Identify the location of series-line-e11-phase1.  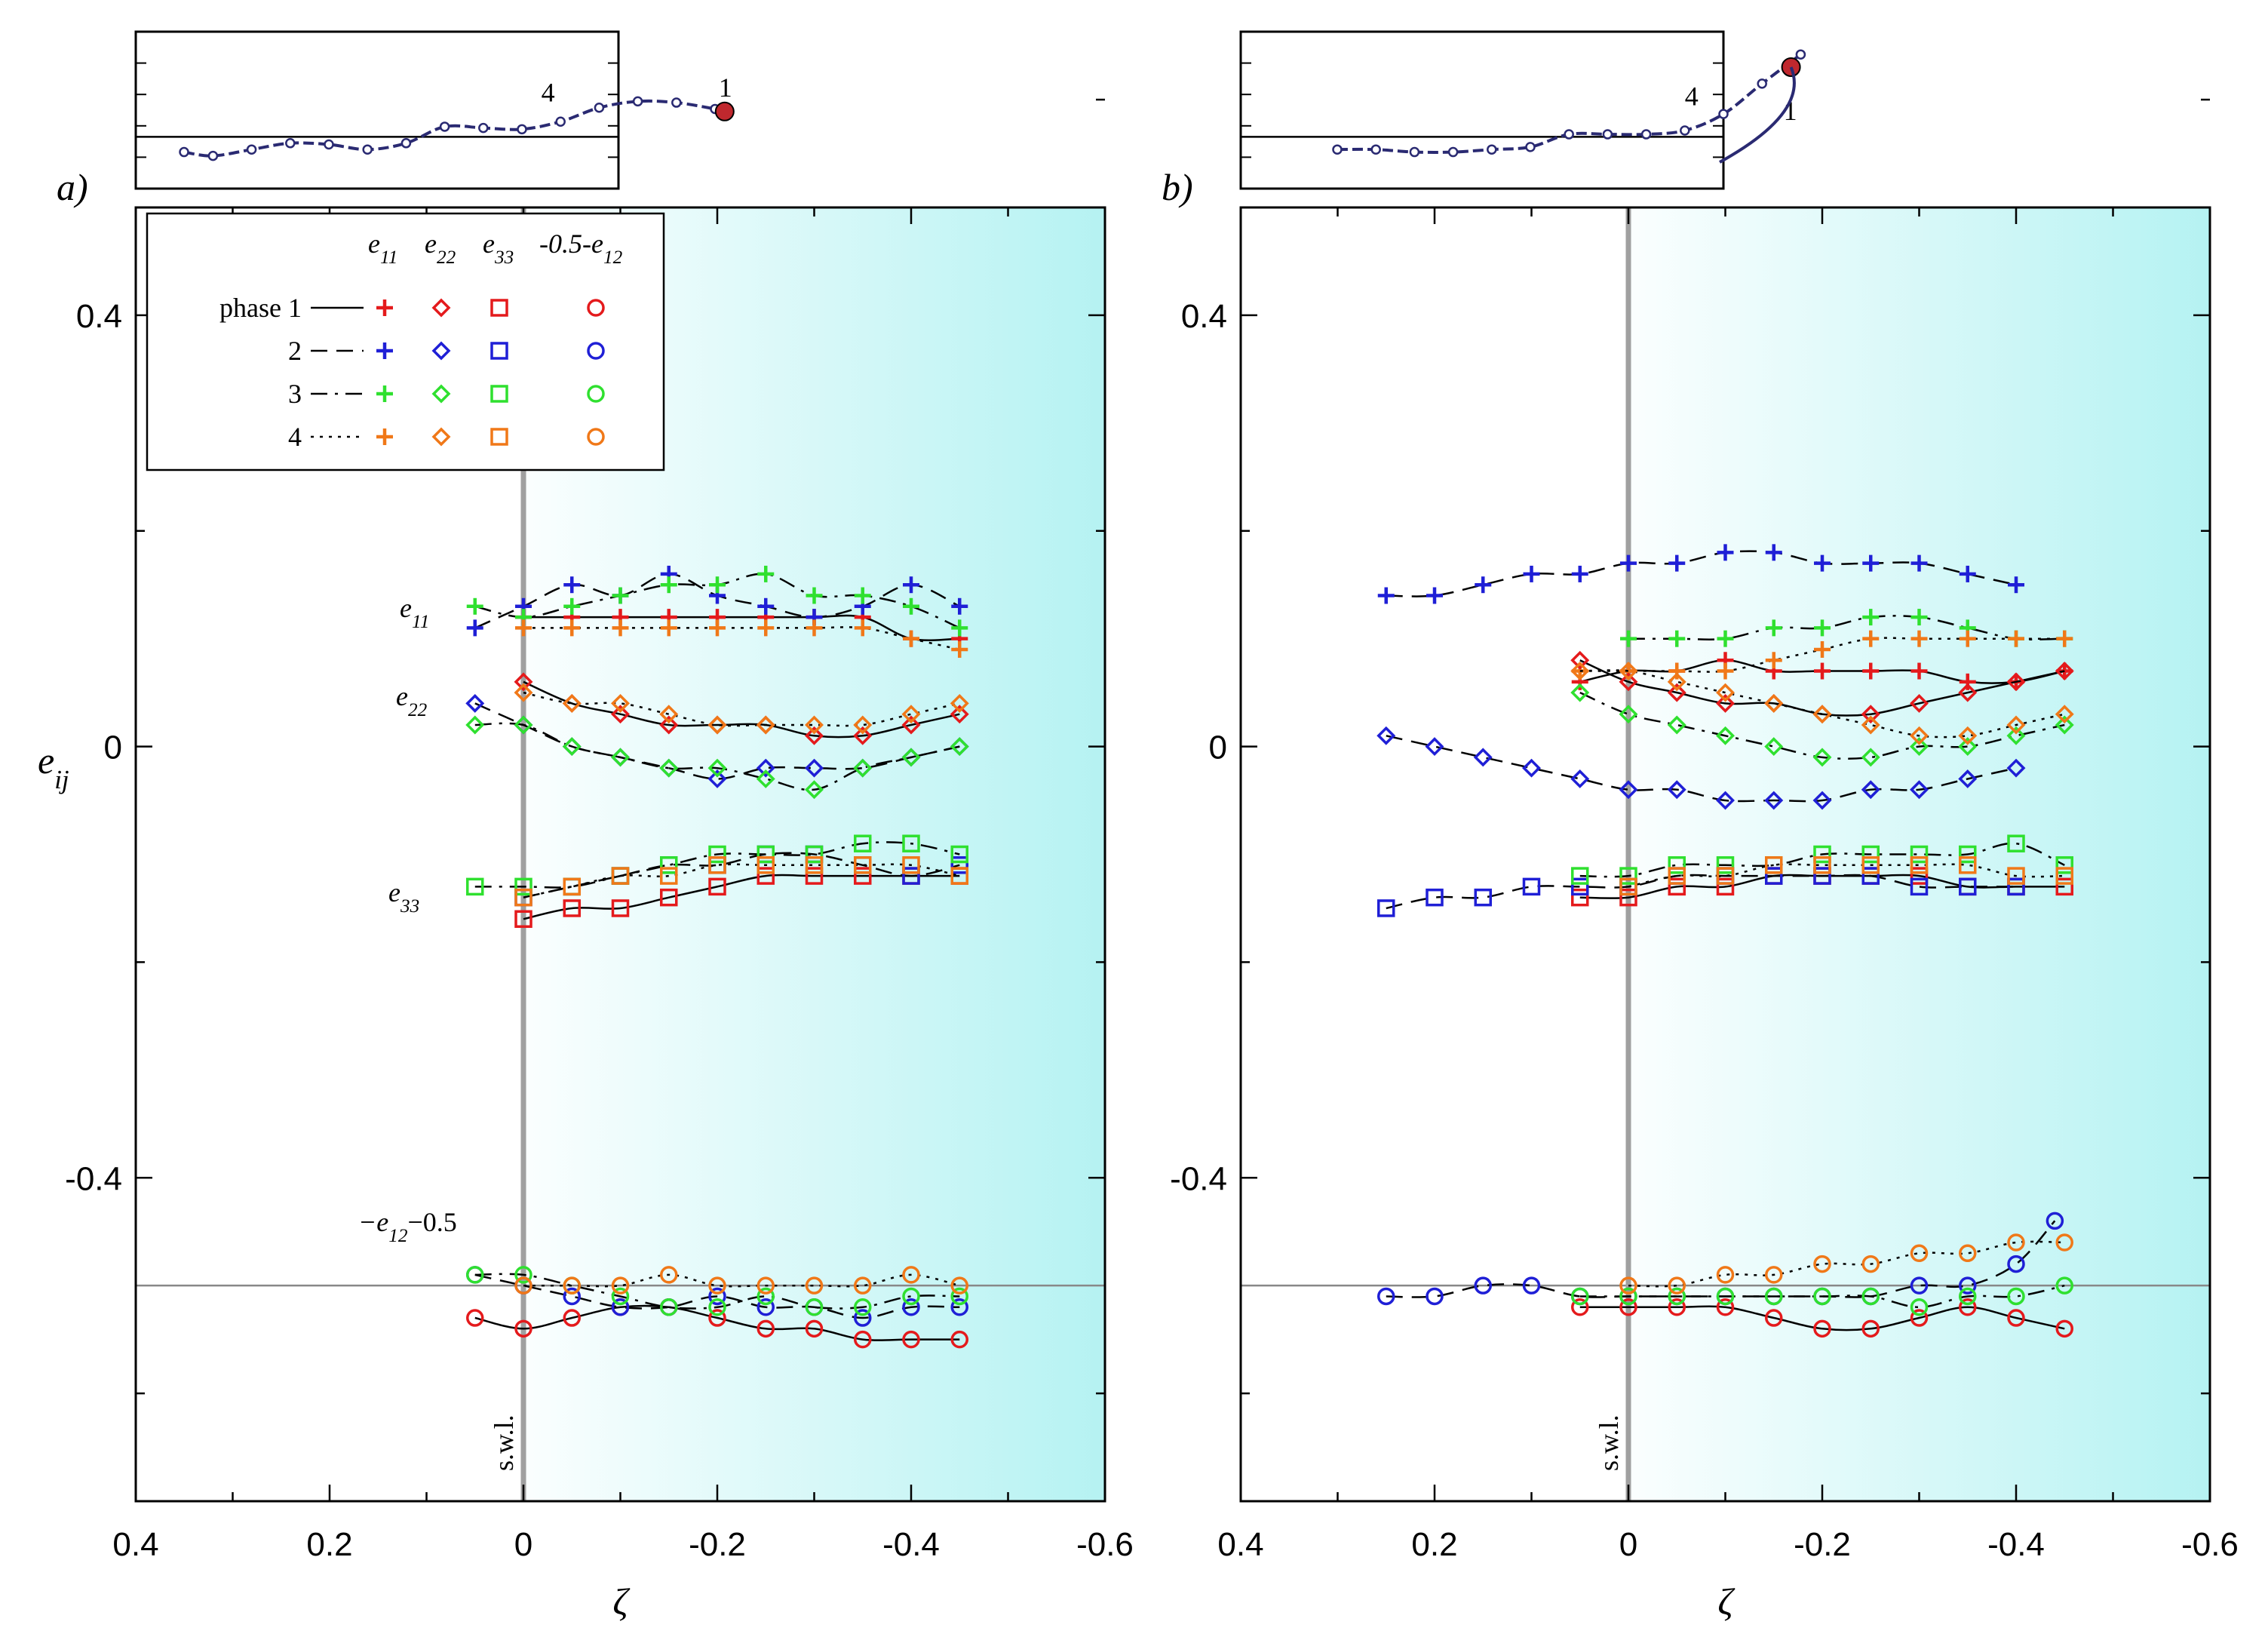
(741, 628).